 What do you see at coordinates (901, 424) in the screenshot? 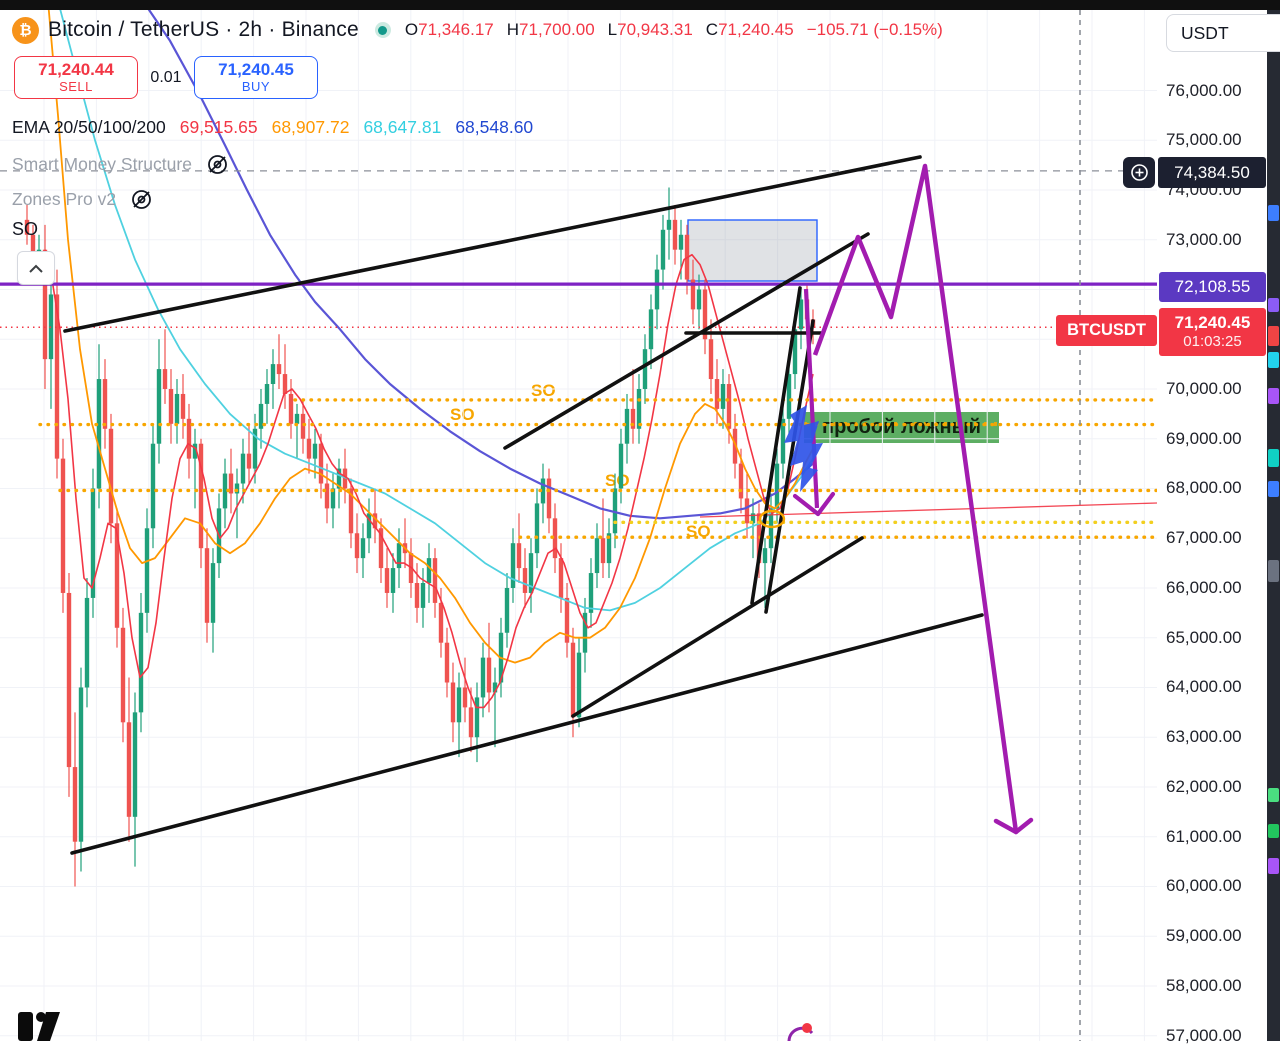
I see `dotted-zone-overlay` at bounding box center [901, 424].